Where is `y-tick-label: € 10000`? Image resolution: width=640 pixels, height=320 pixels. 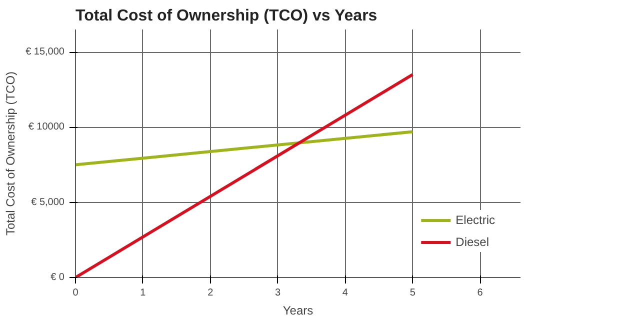 y-tick-label: € 10000 is located at coordinates (46, 127).